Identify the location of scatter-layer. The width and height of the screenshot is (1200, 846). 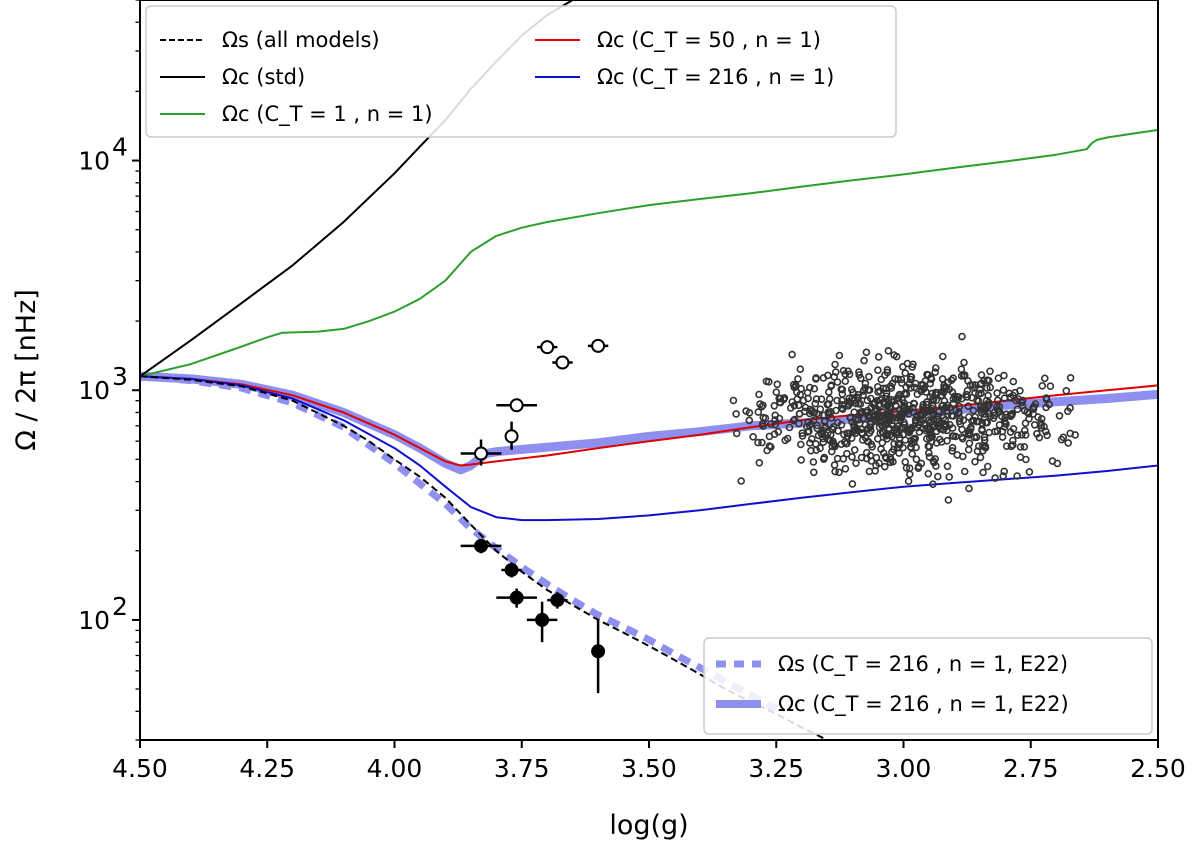
(904, 418).